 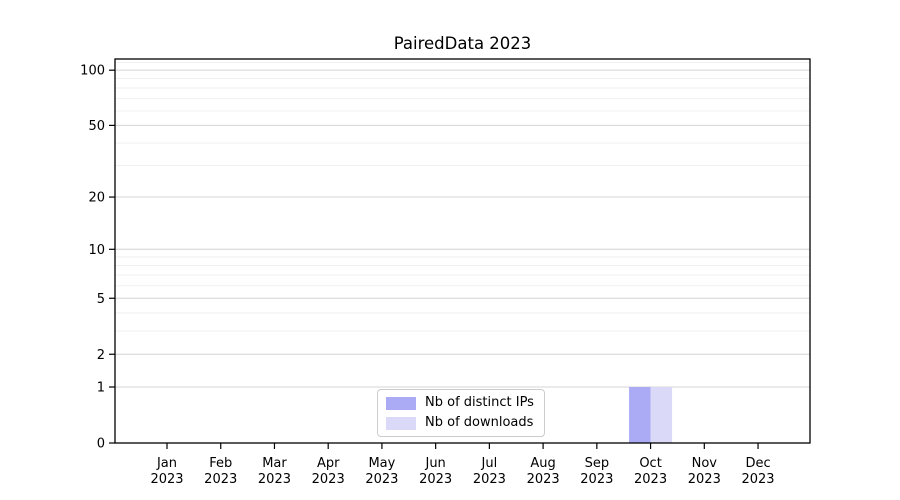 I want to click on x-tick-label-month-jun: Jun, so click(x=434, y=463).